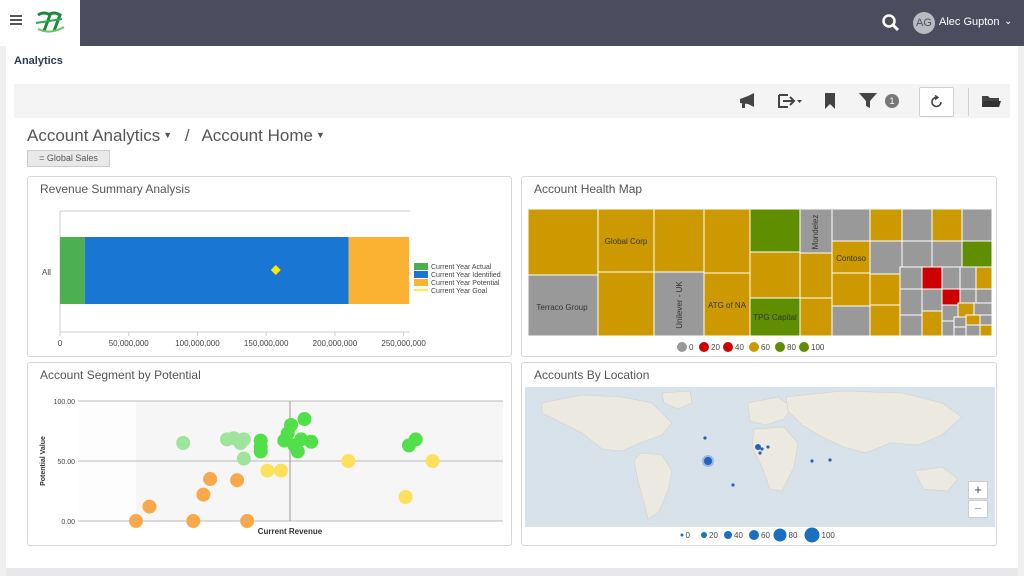  Describe the element at coordinates (459, 291) in the screenshot. I see `legend-label: Current Year Goal` at that location.